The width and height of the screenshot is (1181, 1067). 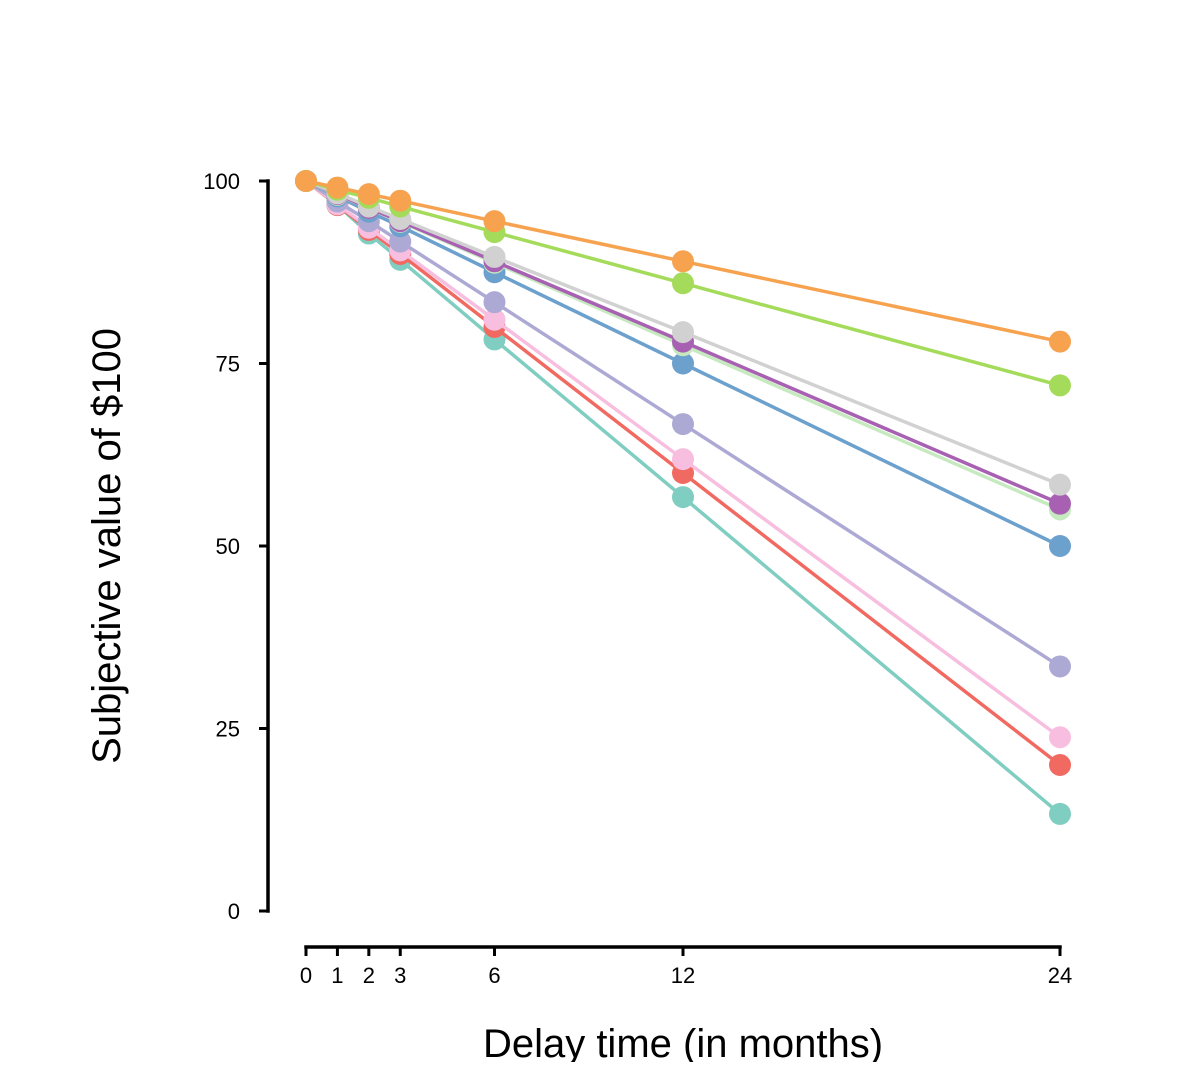 I want to click on y-tick-label: 100, so click(x=221, y=181).